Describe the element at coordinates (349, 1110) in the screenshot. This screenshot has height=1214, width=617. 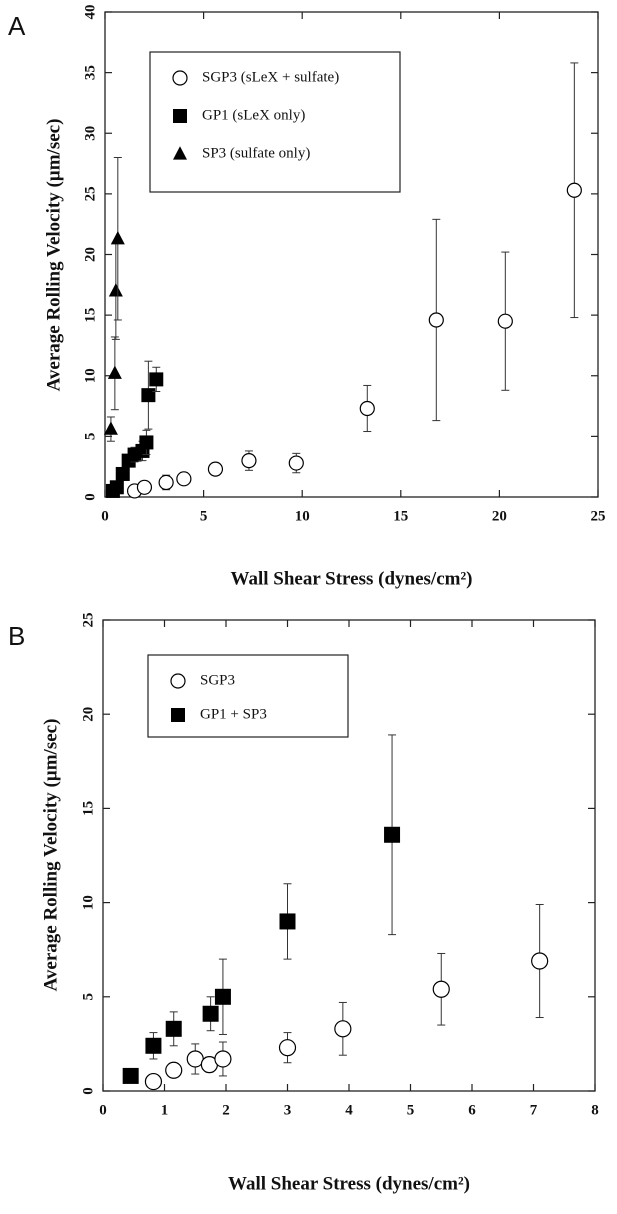
I see `x-tick-label: 4` at that location.